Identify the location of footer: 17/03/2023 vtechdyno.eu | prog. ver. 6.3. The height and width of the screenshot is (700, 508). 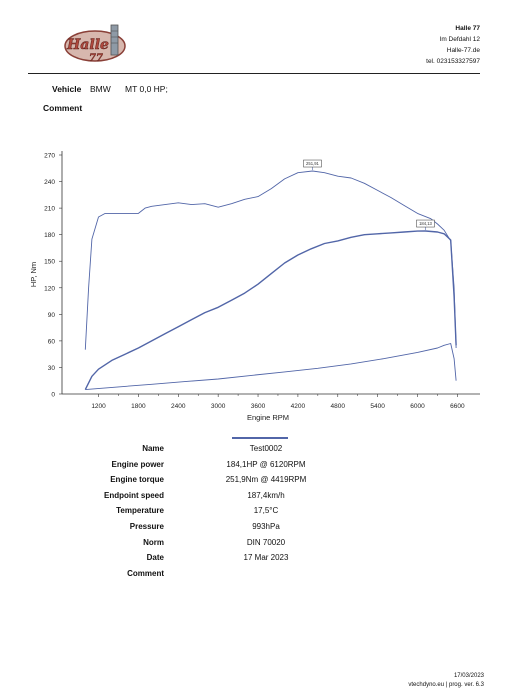
(446, 681).